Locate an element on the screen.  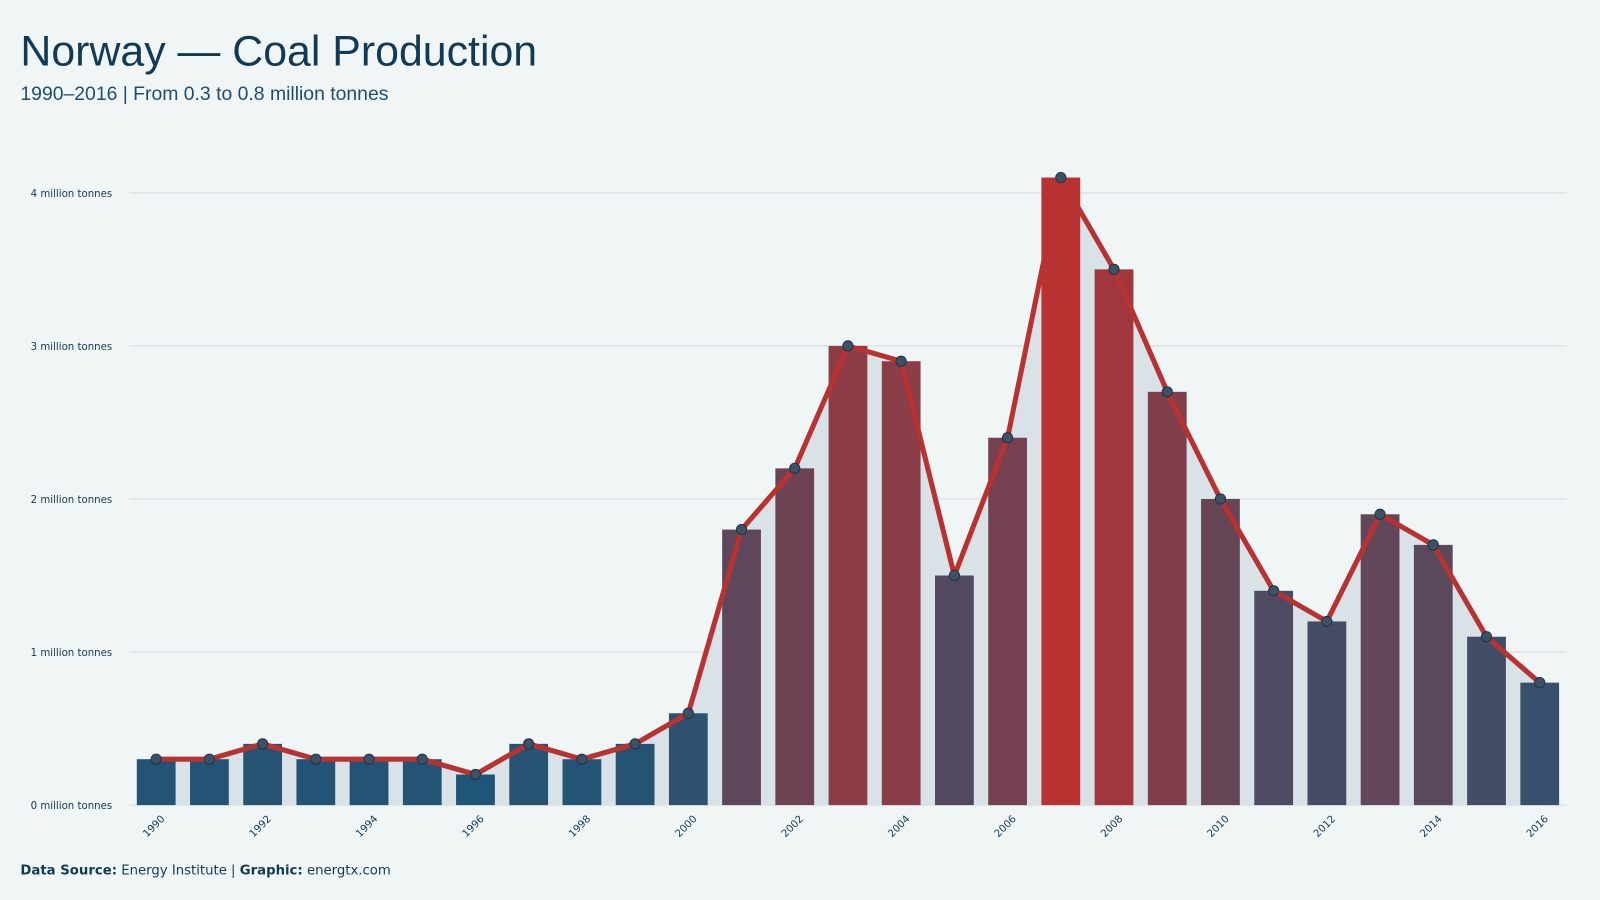
y-tick-label: 2 million tonnes is located at coordinates (72, 500).